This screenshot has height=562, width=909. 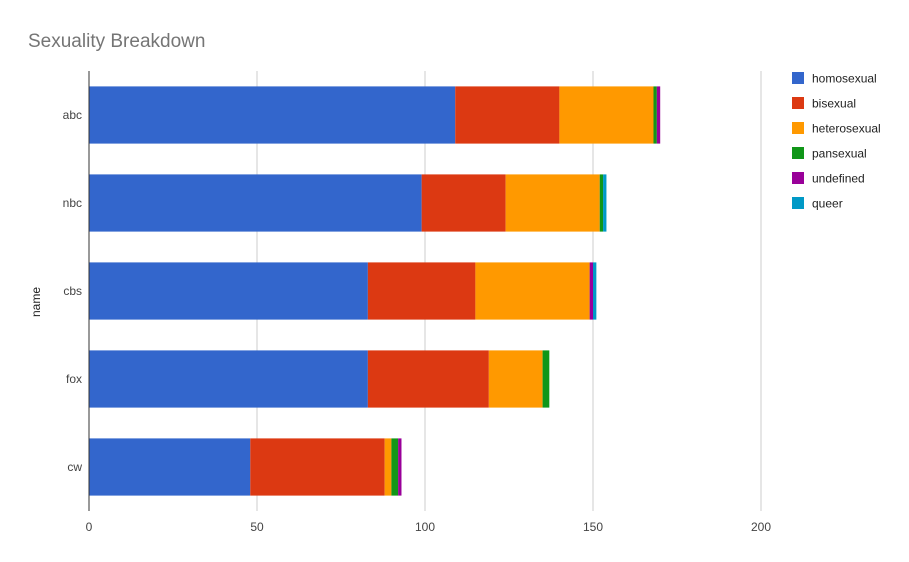 What do you see at coordinates (532, 291) in the screenshot?
I see `bar-segment-cbs-heterosexual` at bounding box center [532, 291].